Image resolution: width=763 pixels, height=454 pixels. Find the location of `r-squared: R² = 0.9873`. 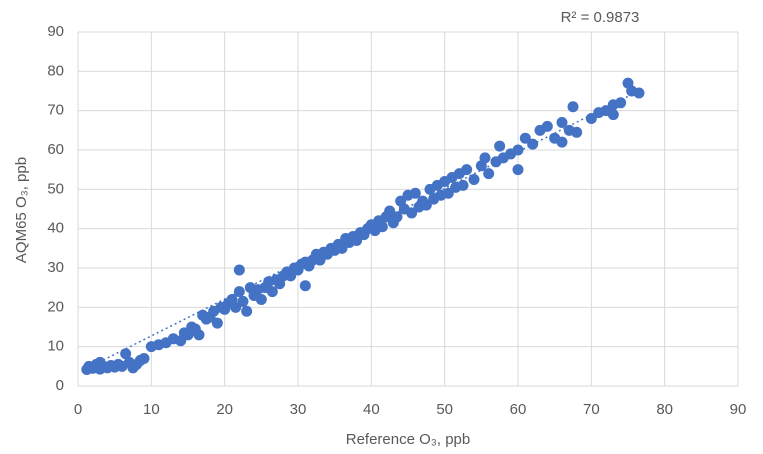

r-squared: R² = 0.9873 is located at coordinates (600, 17).